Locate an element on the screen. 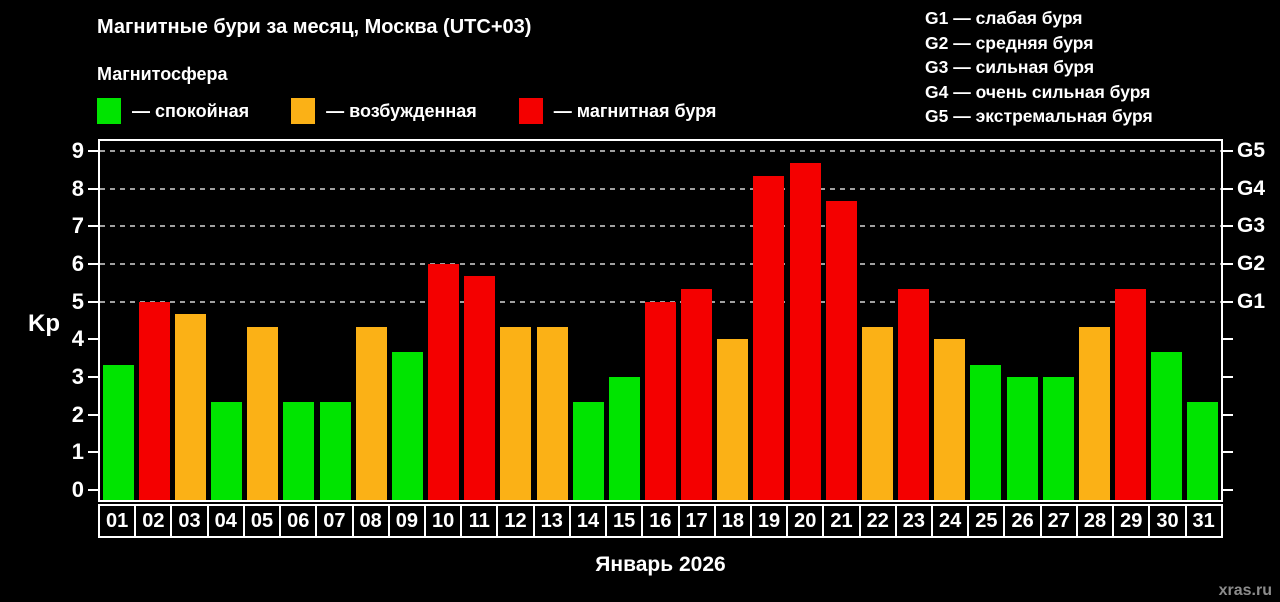  page-title: Магнитные бури за месяц, Москва (UTC+03) is located at coordinates (314, 27).